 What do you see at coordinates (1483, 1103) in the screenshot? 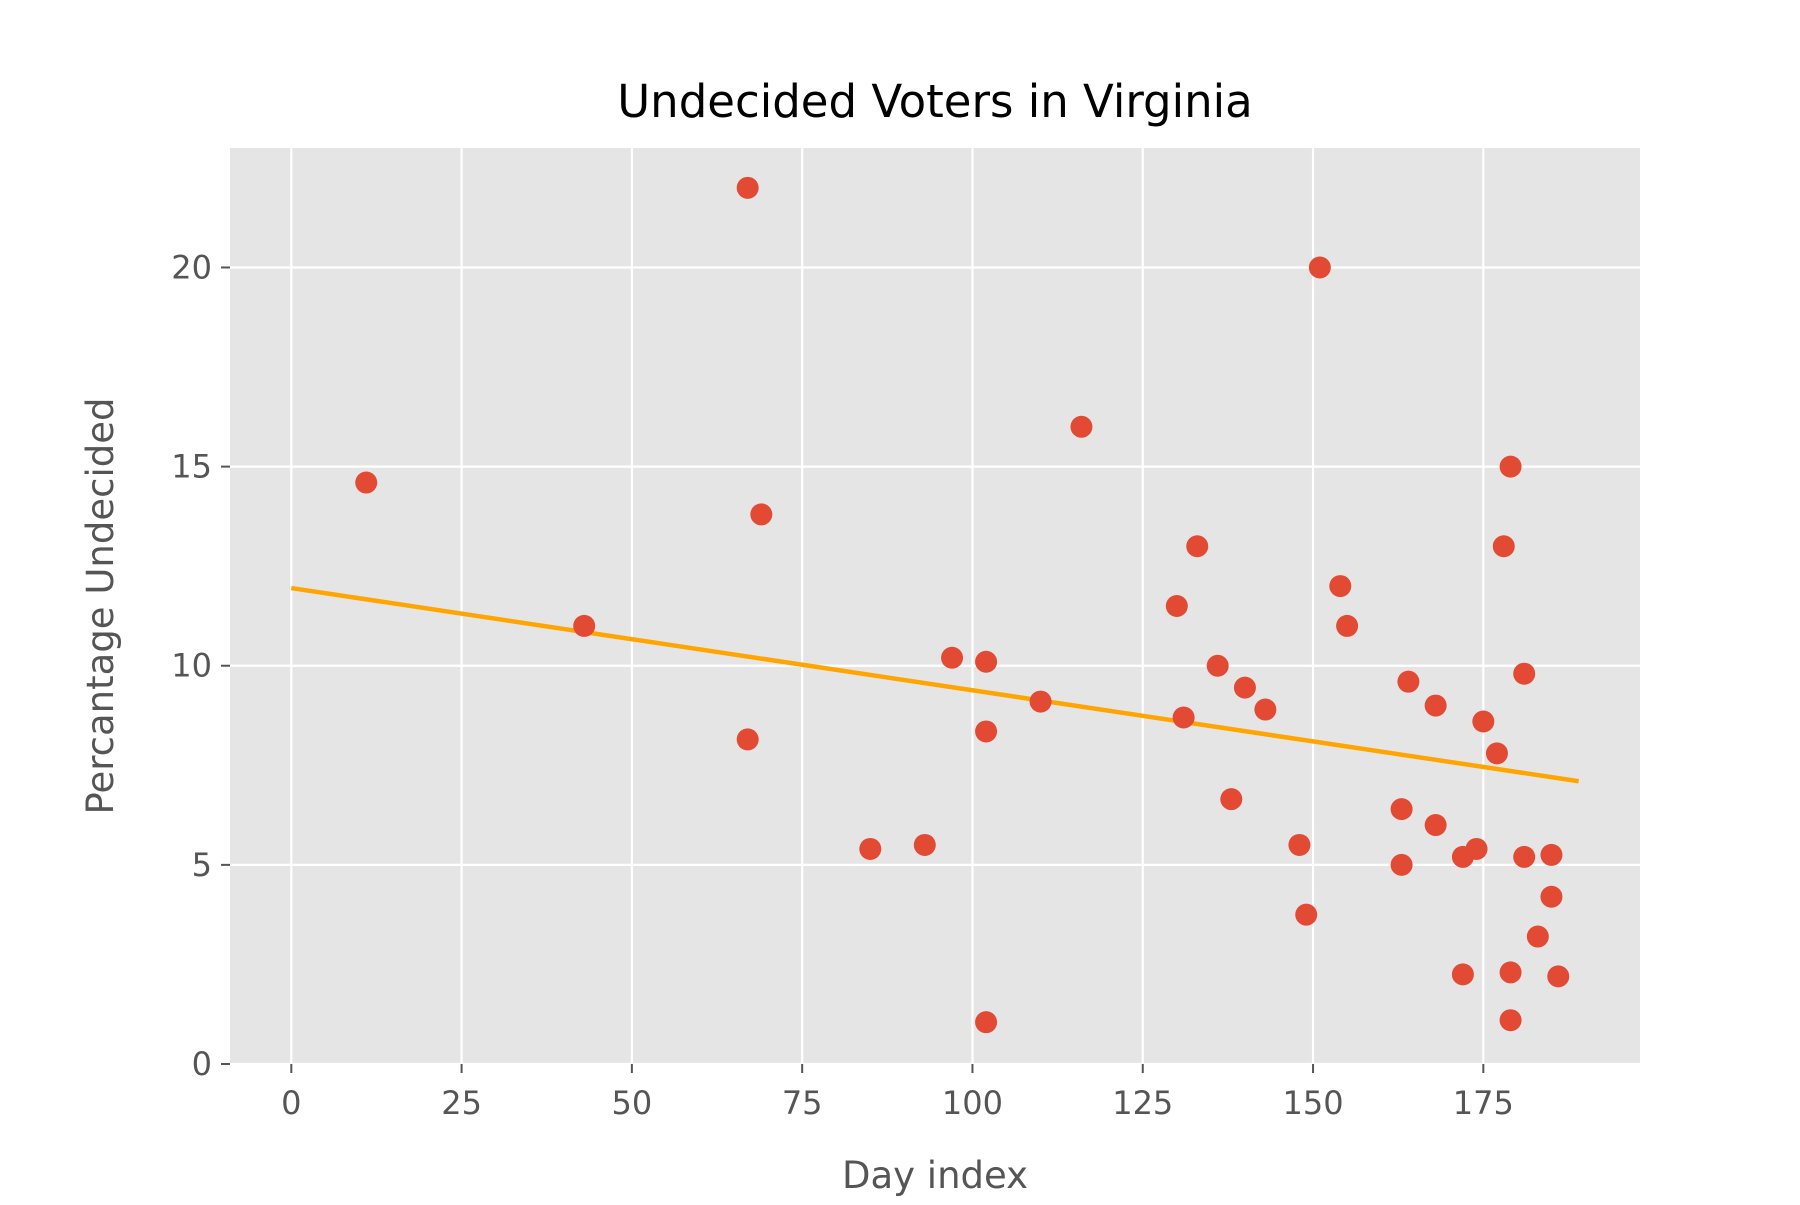
I see `x-tick-label: 175` at bounding box center [1483, 1103].